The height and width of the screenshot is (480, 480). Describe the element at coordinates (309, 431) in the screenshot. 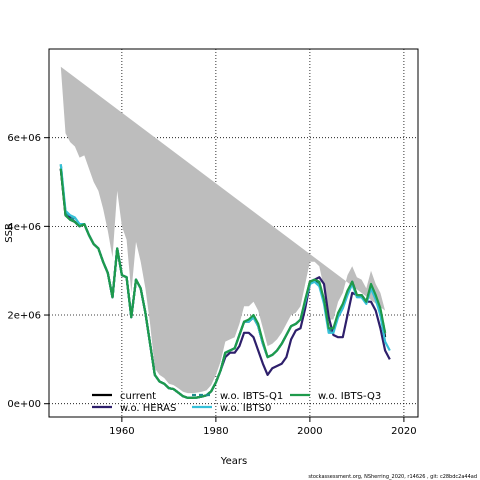

I see `x-tick-label-2: 2000` at that location.